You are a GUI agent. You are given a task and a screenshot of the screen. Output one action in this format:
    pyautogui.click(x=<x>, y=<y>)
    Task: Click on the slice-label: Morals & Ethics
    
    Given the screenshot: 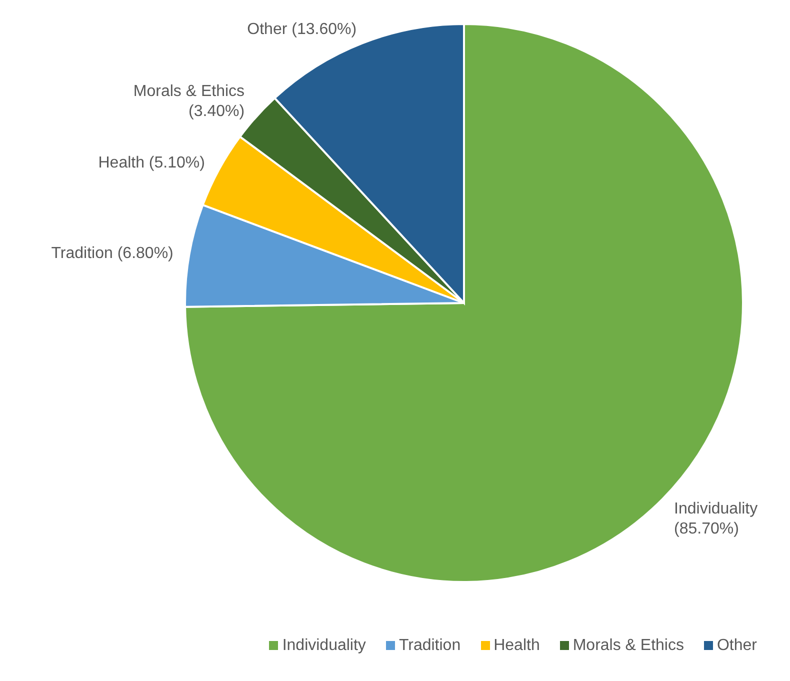 What is the action you would take?
    pyautogui.click(x=189, y=91)
    